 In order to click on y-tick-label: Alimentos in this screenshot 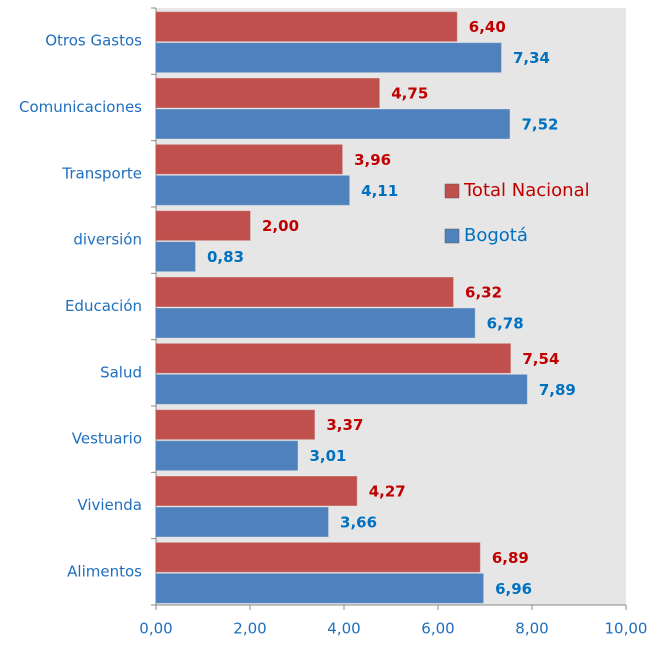, I will do `click(104, 571)`.